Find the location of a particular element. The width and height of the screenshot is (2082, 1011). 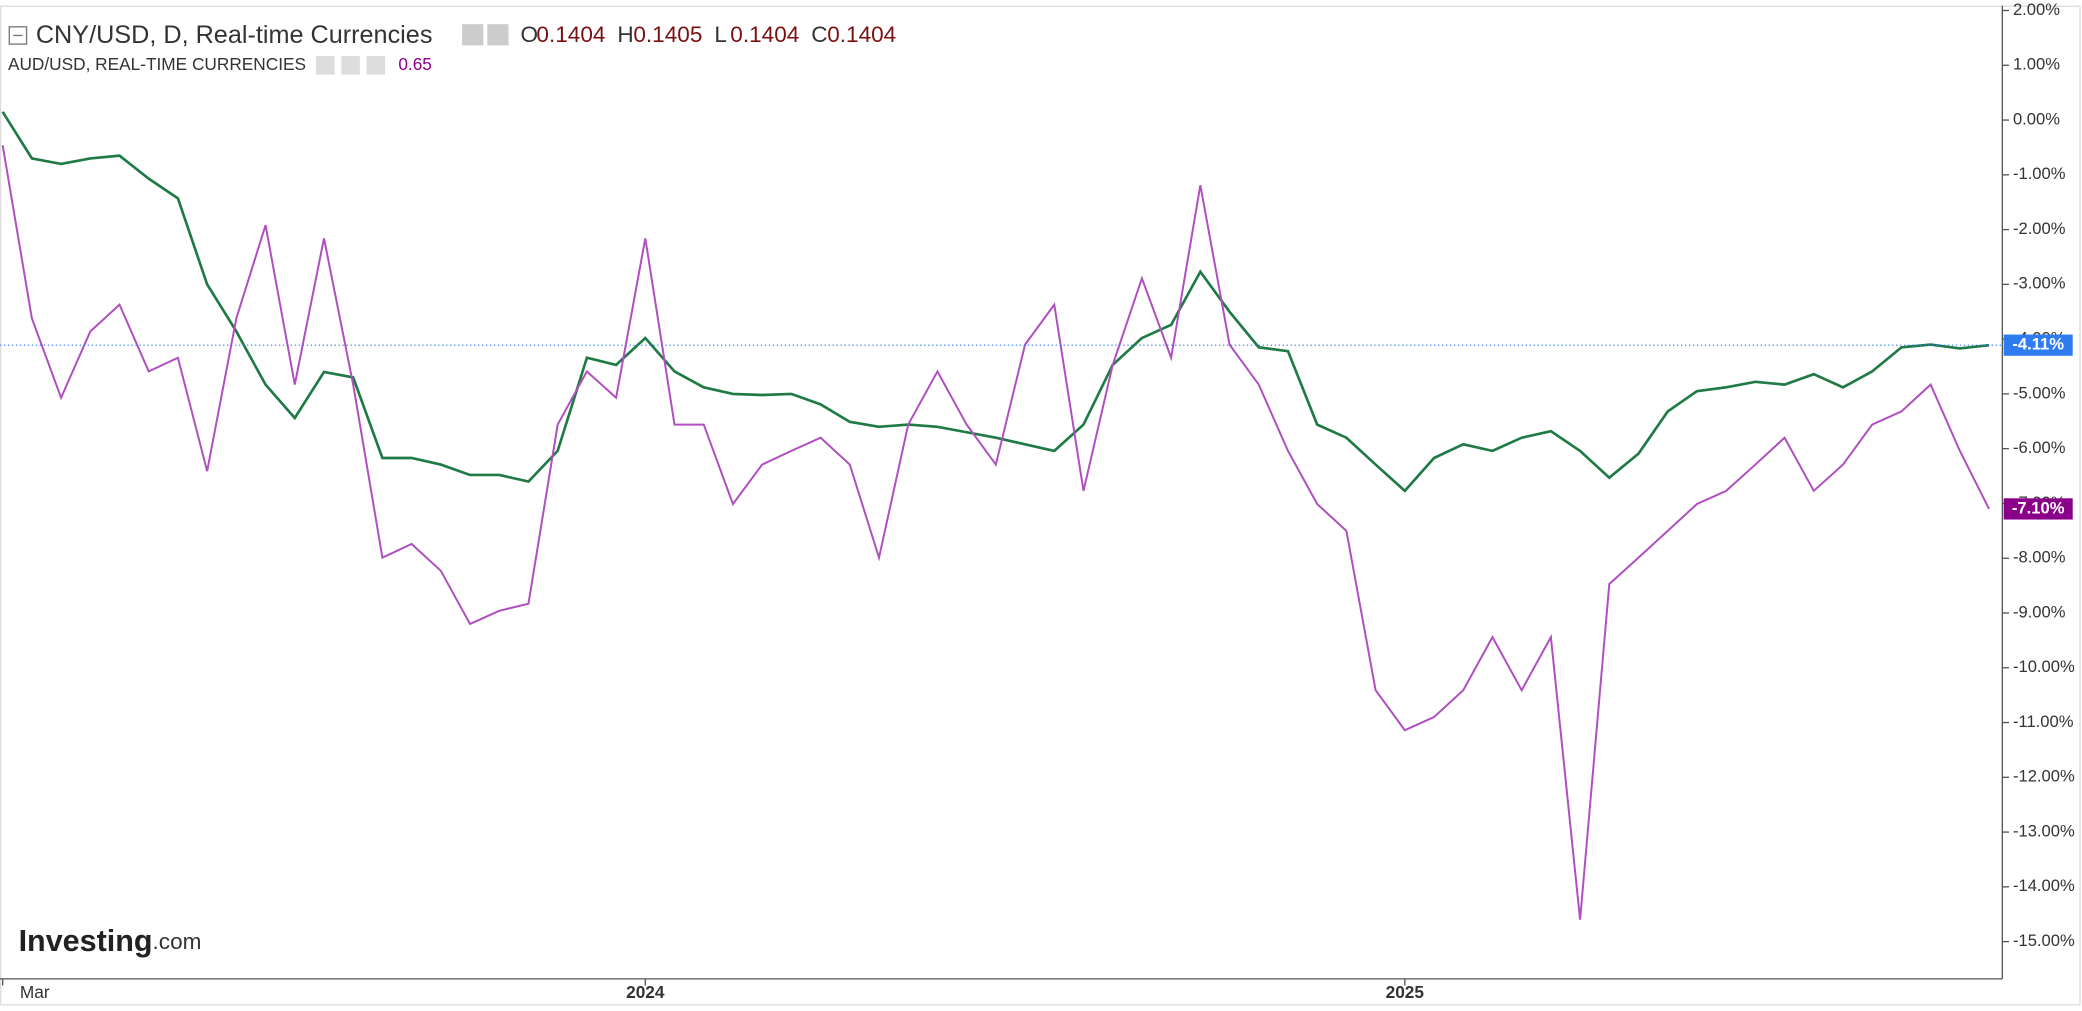

y-tick-label: -9.00% is located at coordinates (2039, 611).